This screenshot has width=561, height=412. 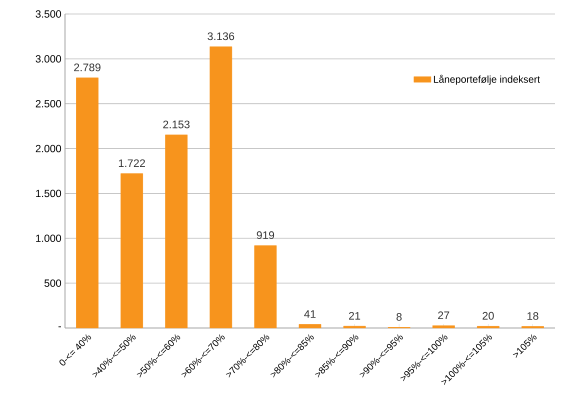 What do you see at coordinates (488, 316) in the screenshot?
I see `data-label: 20` at bounding box center [488, 316].